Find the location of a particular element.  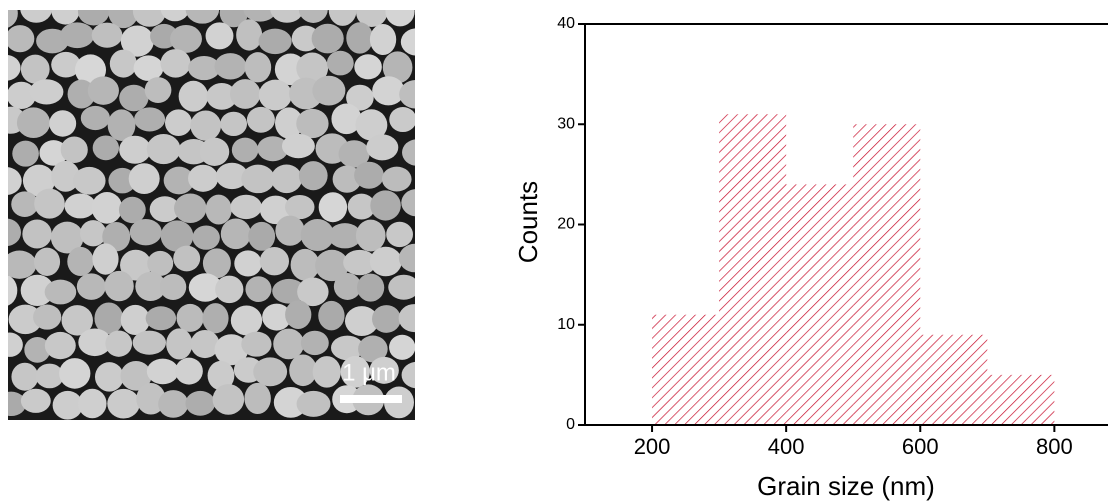

y-tick-label: 20 is located at coordinates (566, 224).